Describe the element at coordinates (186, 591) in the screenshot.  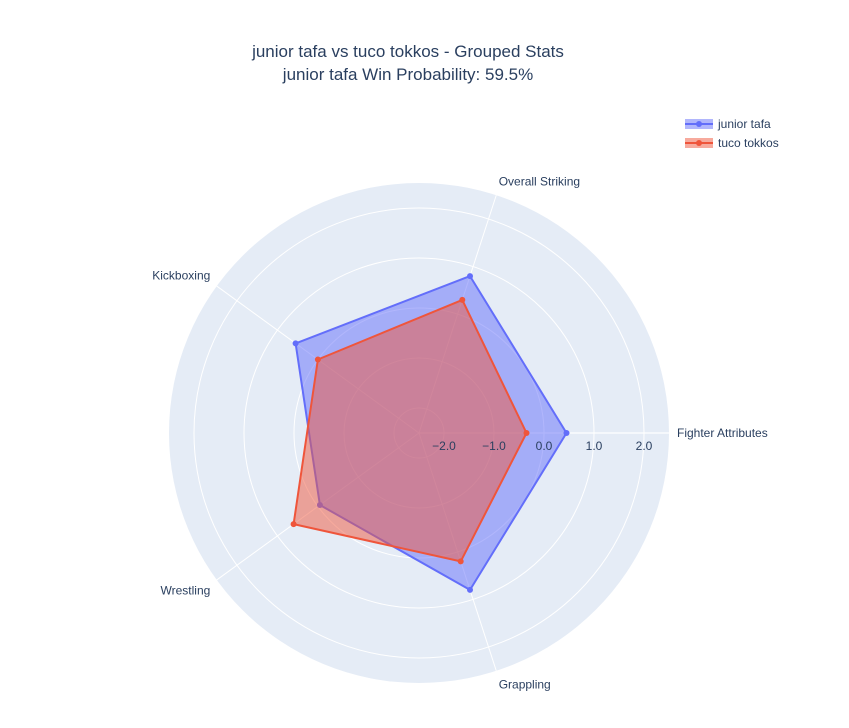
I see `category-label-wrestling: Wrestling` at that location.